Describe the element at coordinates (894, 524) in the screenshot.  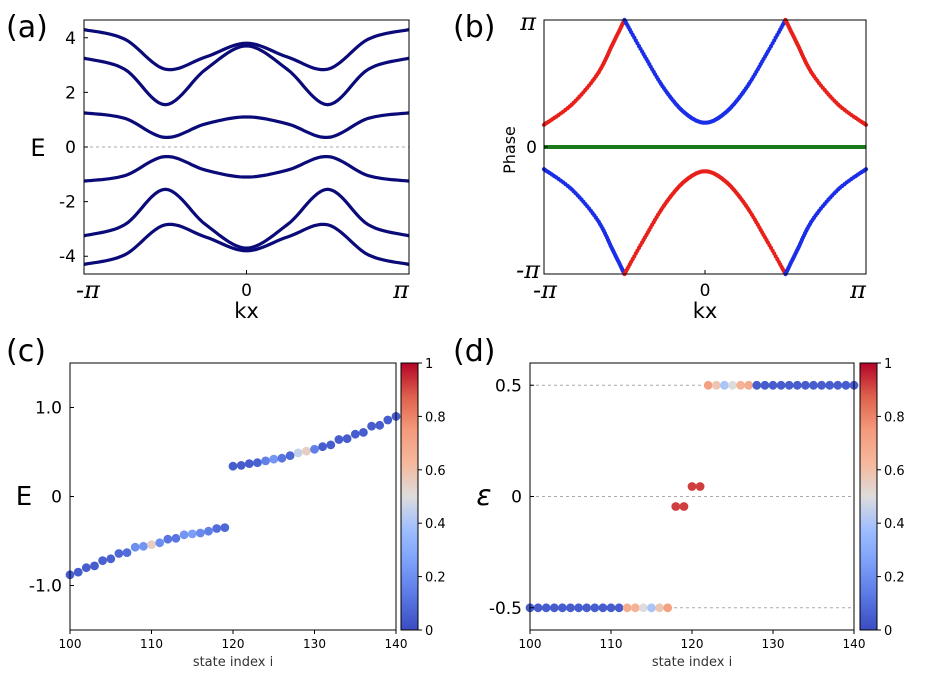
I see `colorbar-tick-label: 0.4` at that location.